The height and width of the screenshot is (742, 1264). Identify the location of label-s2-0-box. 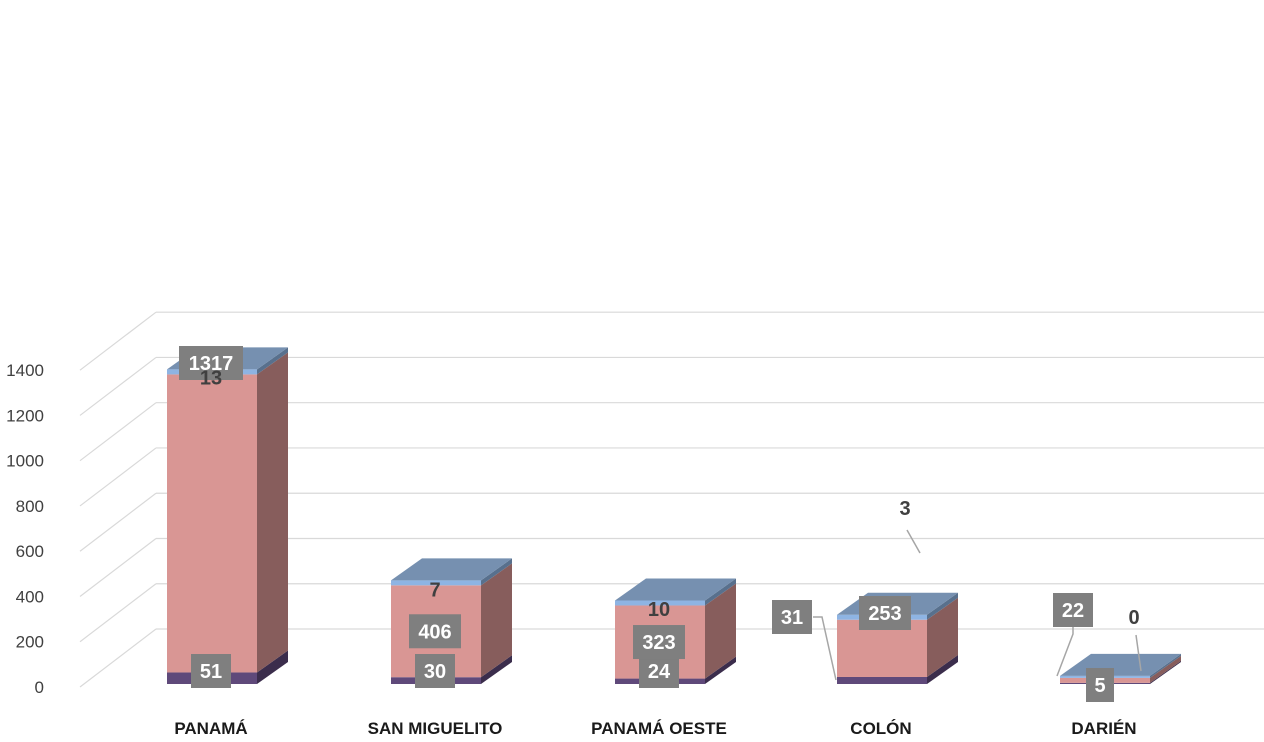
(211, 363).